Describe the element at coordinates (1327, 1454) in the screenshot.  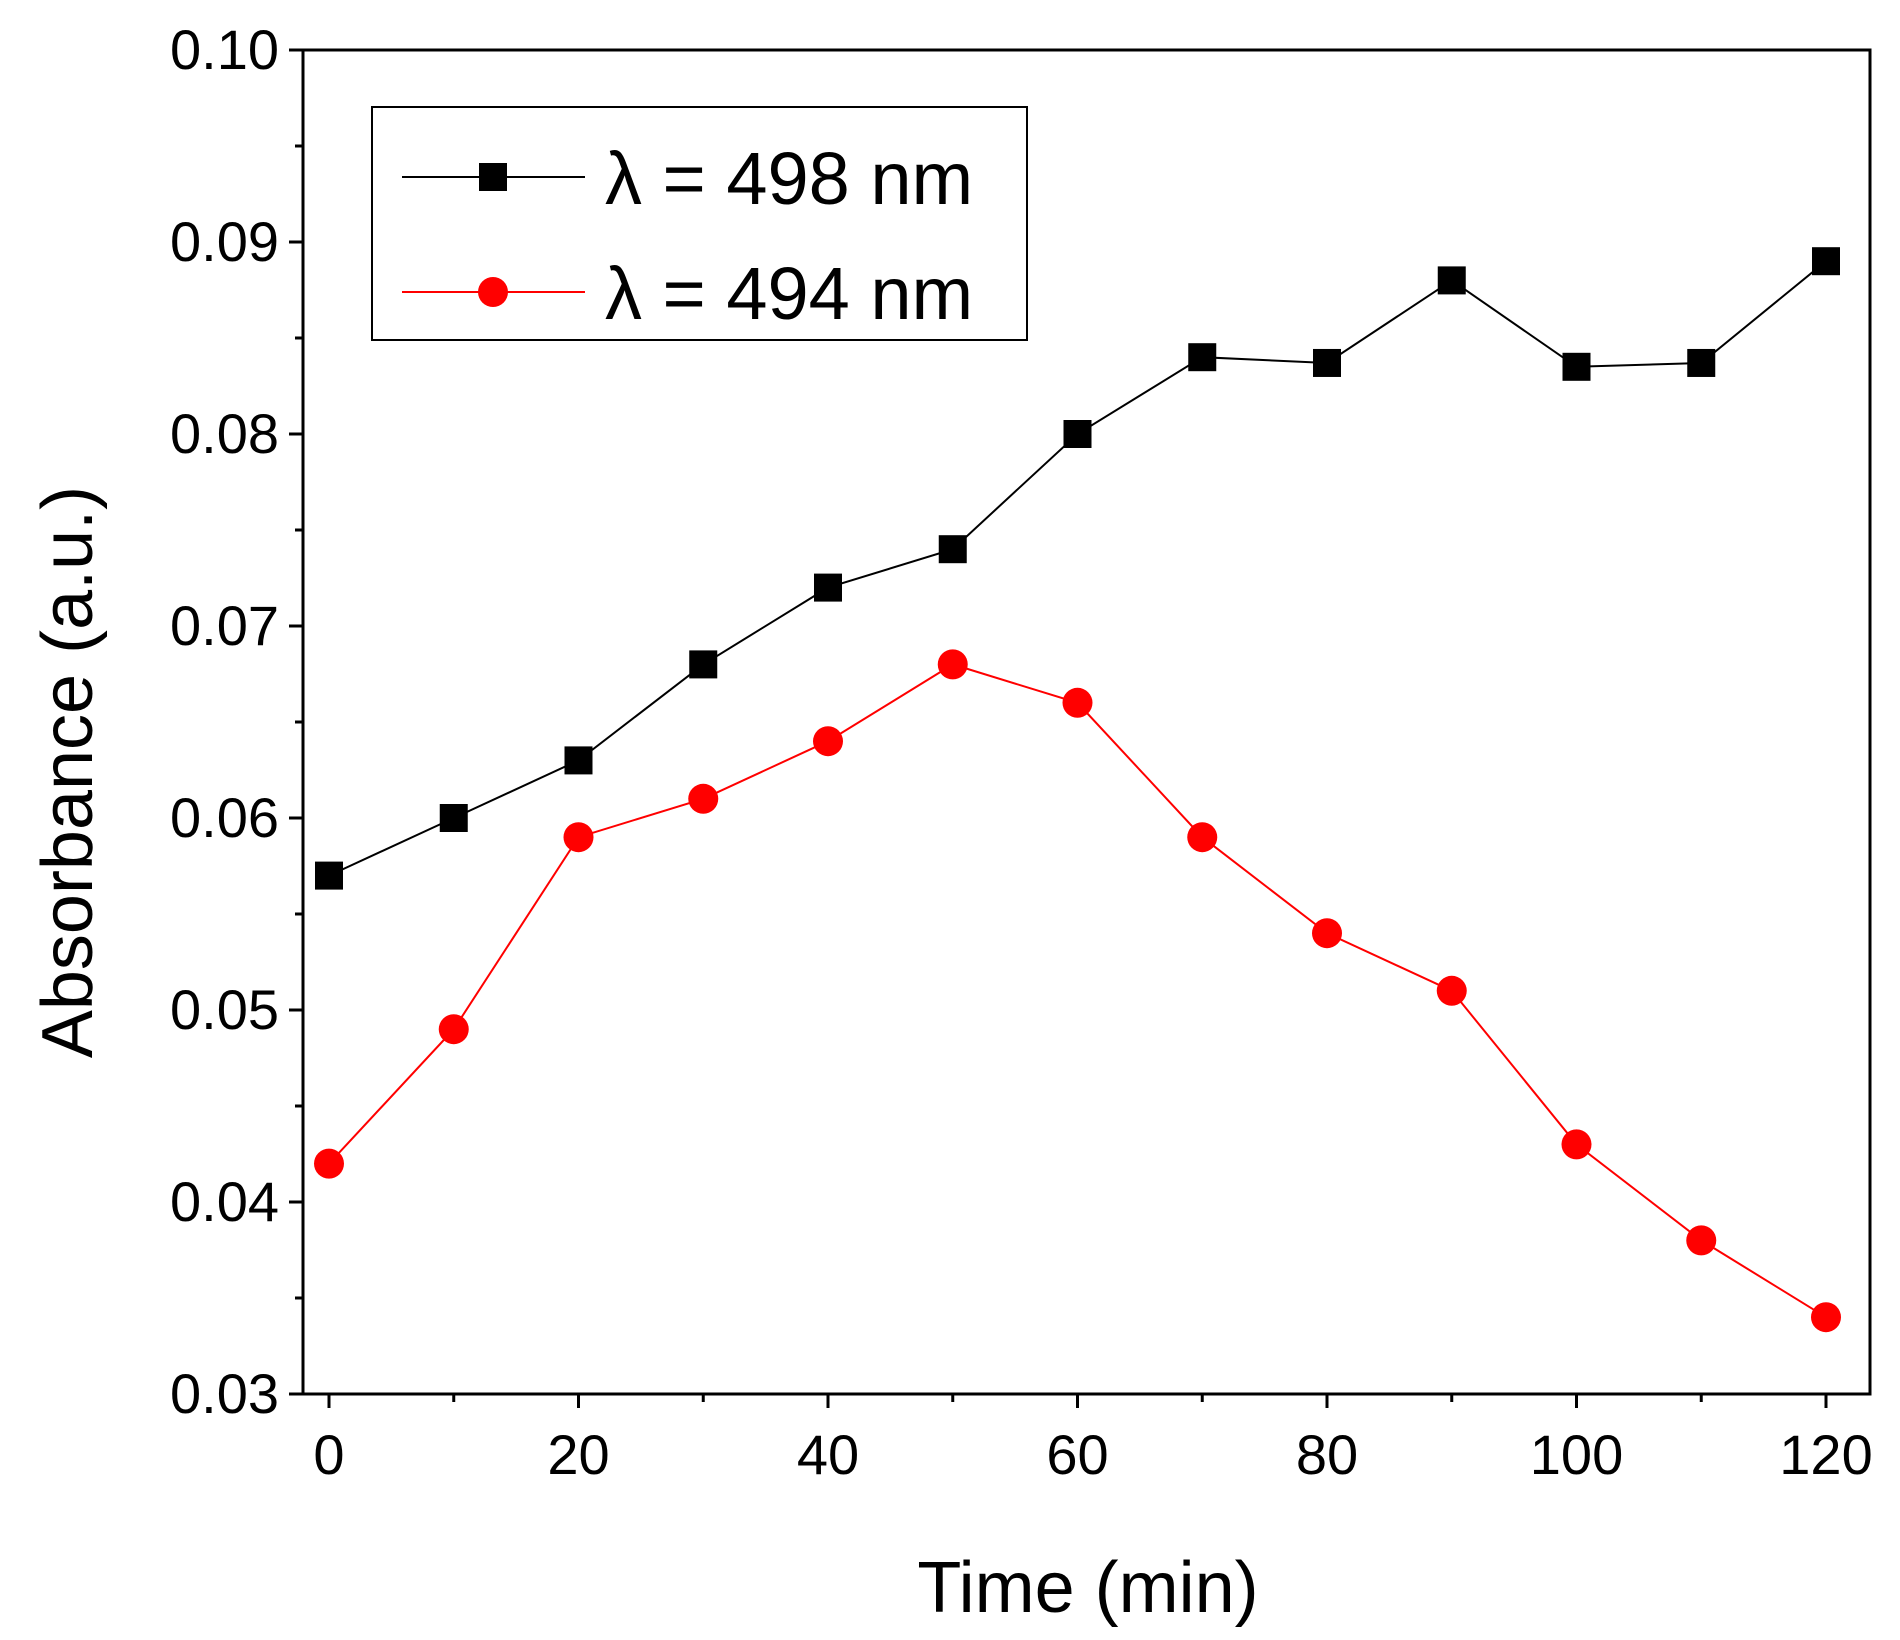
I see `x-tick-label: 80` at that location.